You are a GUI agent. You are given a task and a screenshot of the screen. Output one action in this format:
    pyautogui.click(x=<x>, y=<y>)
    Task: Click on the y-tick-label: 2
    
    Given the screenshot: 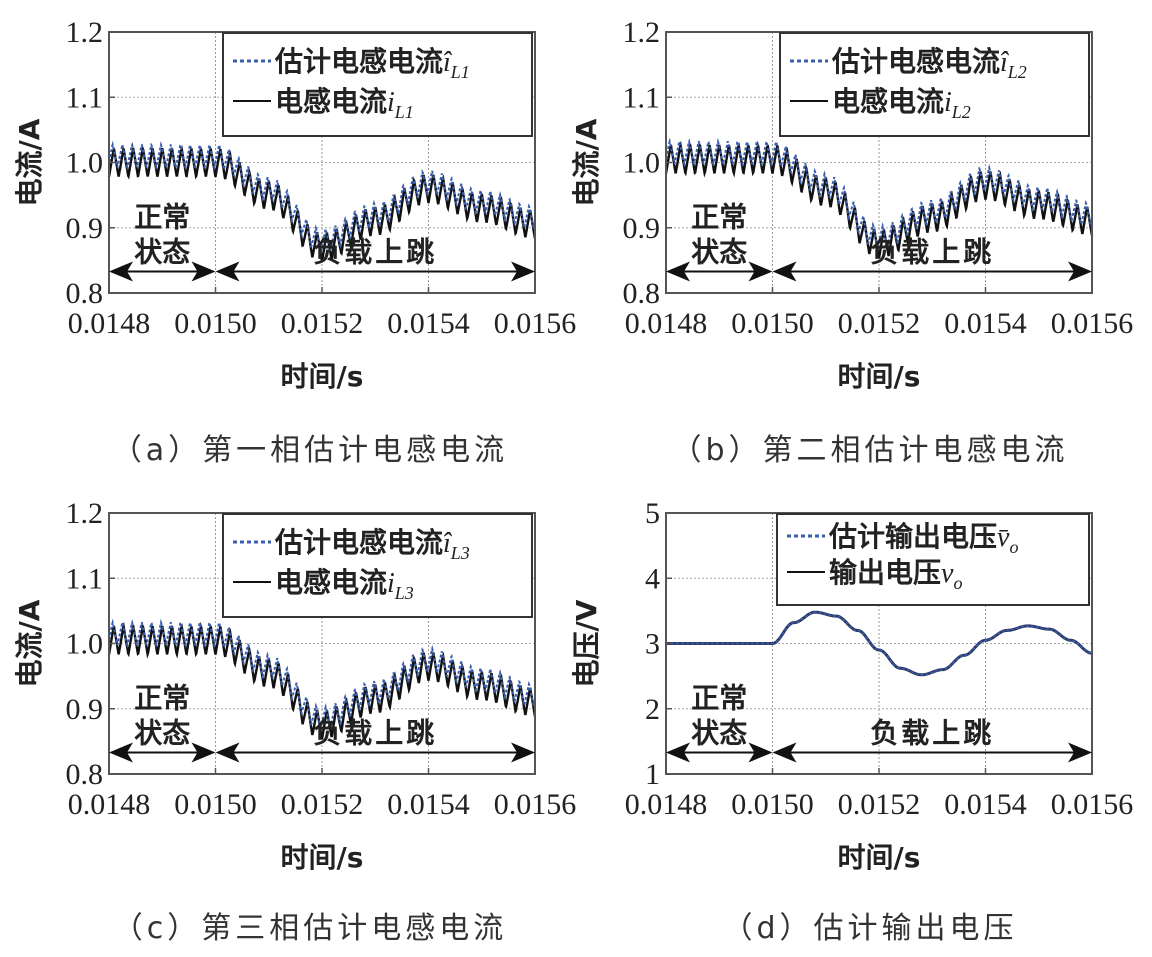 What is the action you would take?
    pyautogui.click(x=652, y=709)
    